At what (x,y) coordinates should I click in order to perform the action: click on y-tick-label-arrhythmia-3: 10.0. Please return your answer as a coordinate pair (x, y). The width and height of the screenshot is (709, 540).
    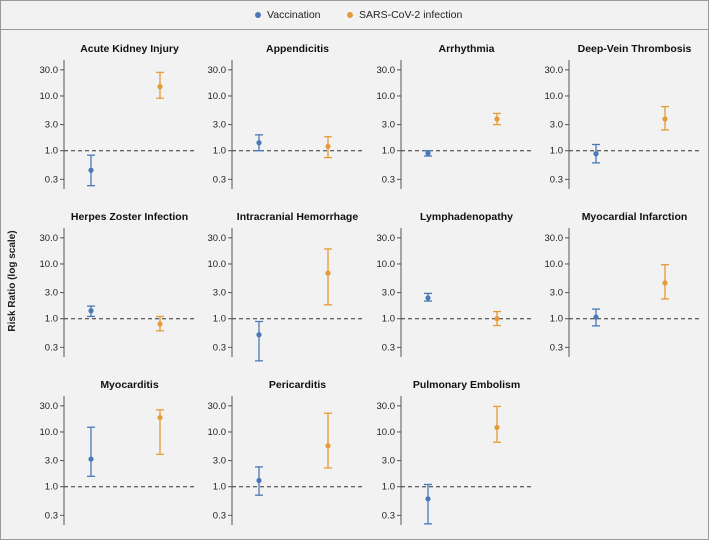
    Looking at the image, I should click on (386, 96).